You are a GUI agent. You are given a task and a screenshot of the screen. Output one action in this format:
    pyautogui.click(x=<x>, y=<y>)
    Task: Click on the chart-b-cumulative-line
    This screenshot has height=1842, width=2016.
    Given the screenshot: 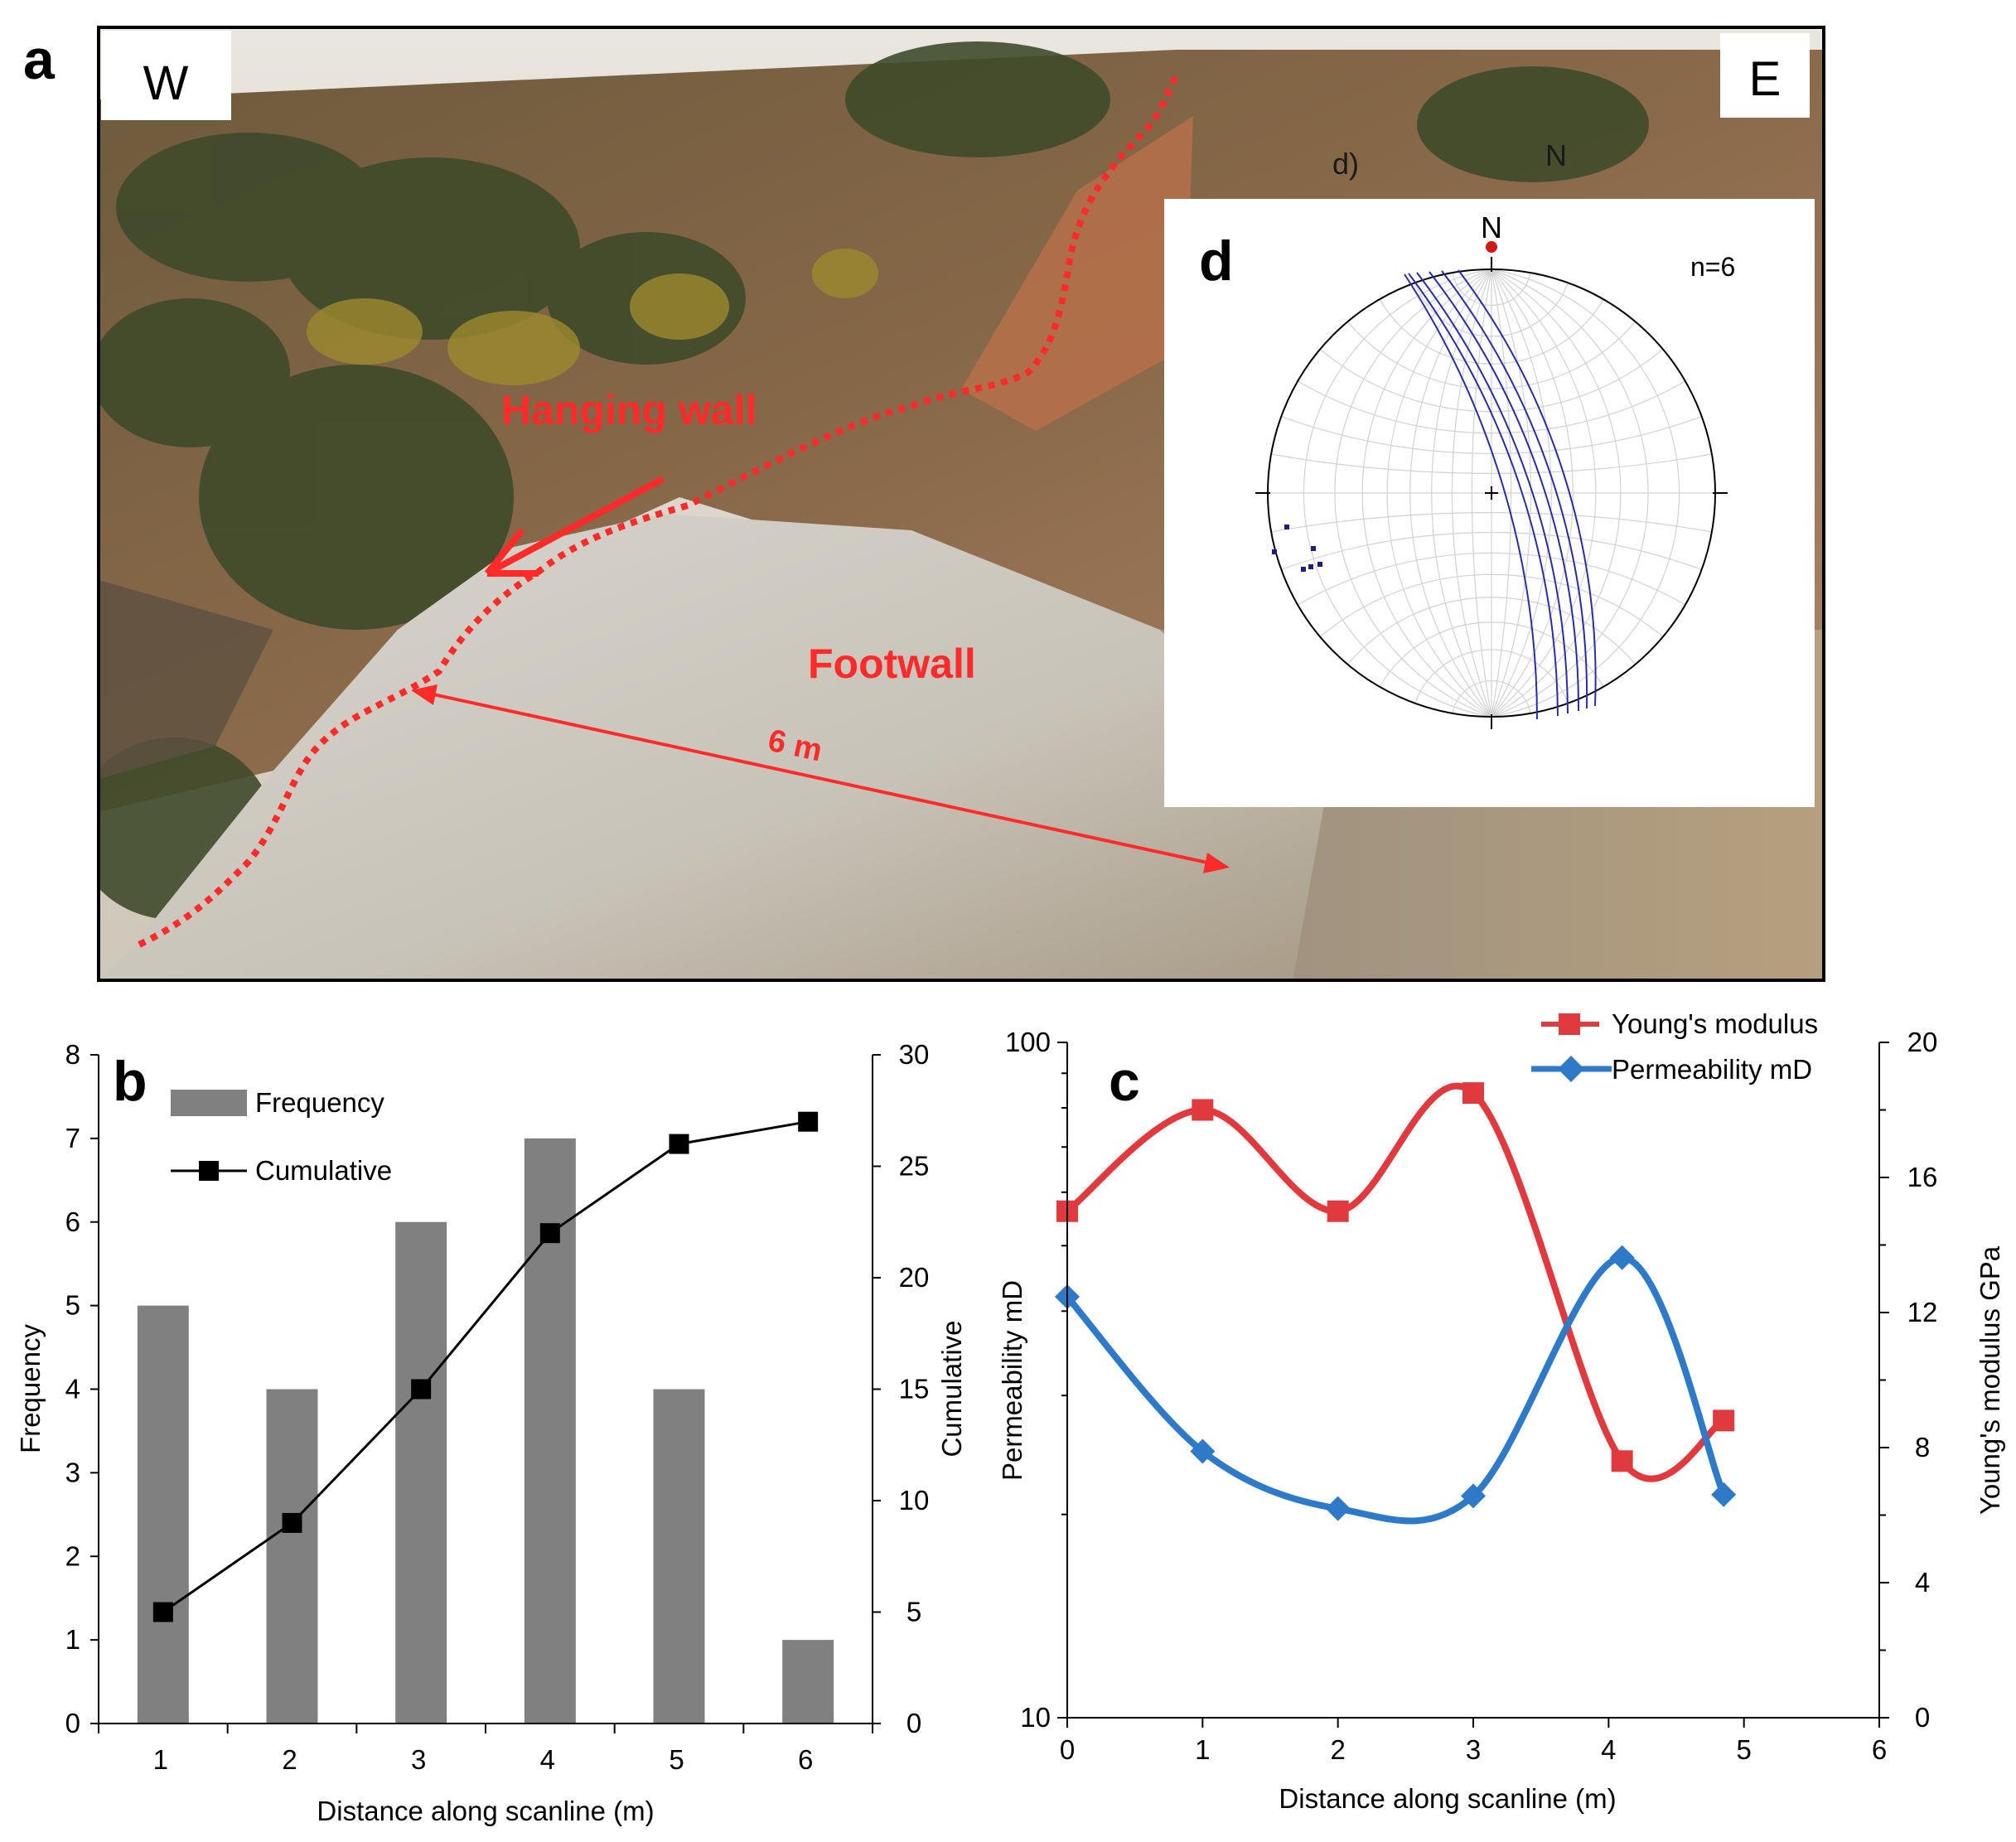 What is the action you would take?
    pyautogui.click(x=485, y=1367)
    